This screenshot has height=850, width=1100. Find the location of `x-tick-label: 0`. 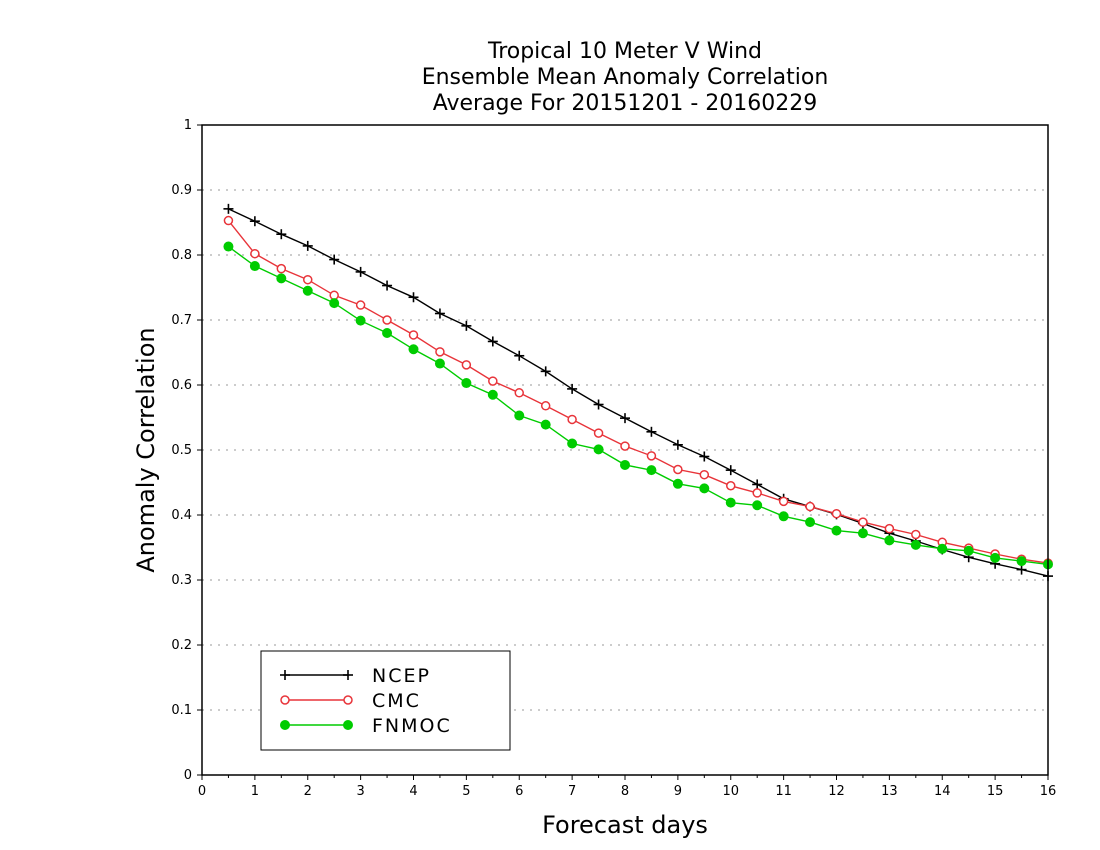

x-tick-label: 0 is located at coordinates (202, 791).